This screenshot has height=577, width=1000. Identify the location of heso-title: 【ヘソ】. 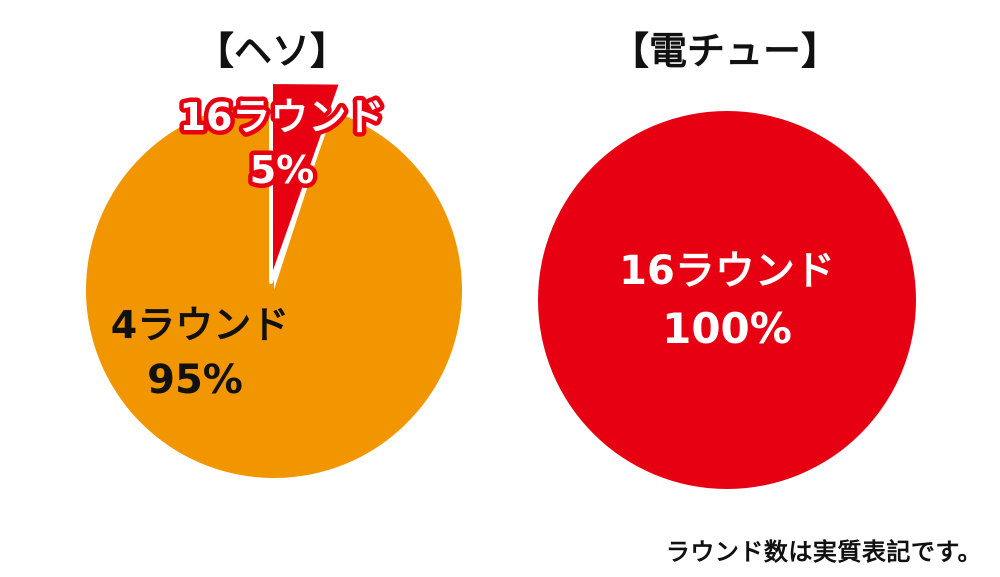
(272, 51).